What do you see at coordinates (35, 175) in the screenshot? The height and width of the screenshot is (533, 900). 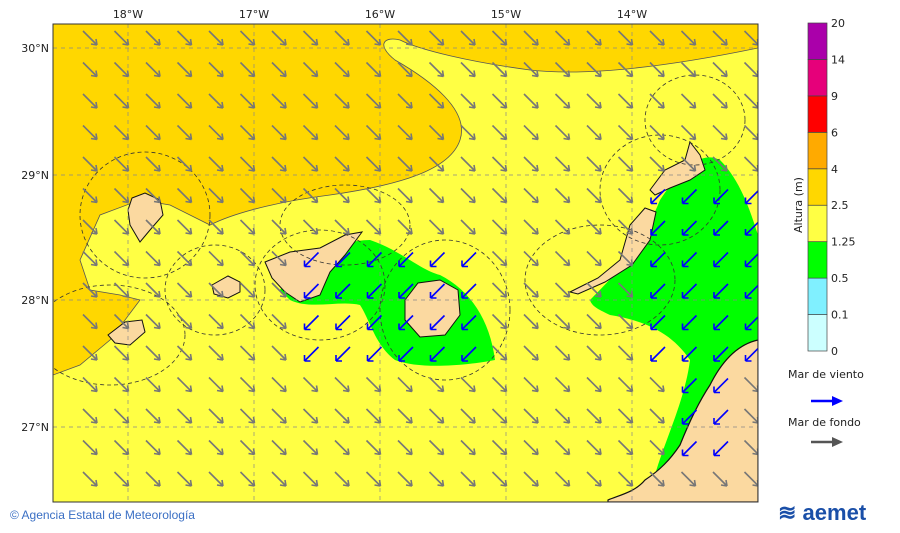 I see `lat-tick: 29°N` at bounding box center [35, 175].